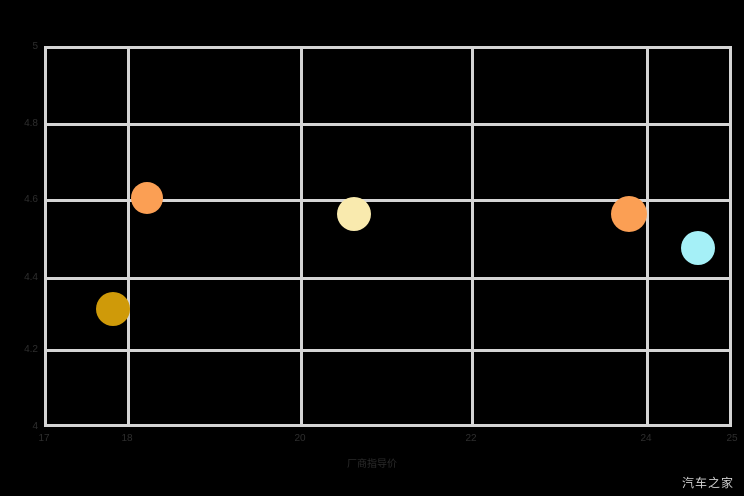 This screenshot has height=496, width=744. I want to click on x-tick-label: 20, so click(300, 438).